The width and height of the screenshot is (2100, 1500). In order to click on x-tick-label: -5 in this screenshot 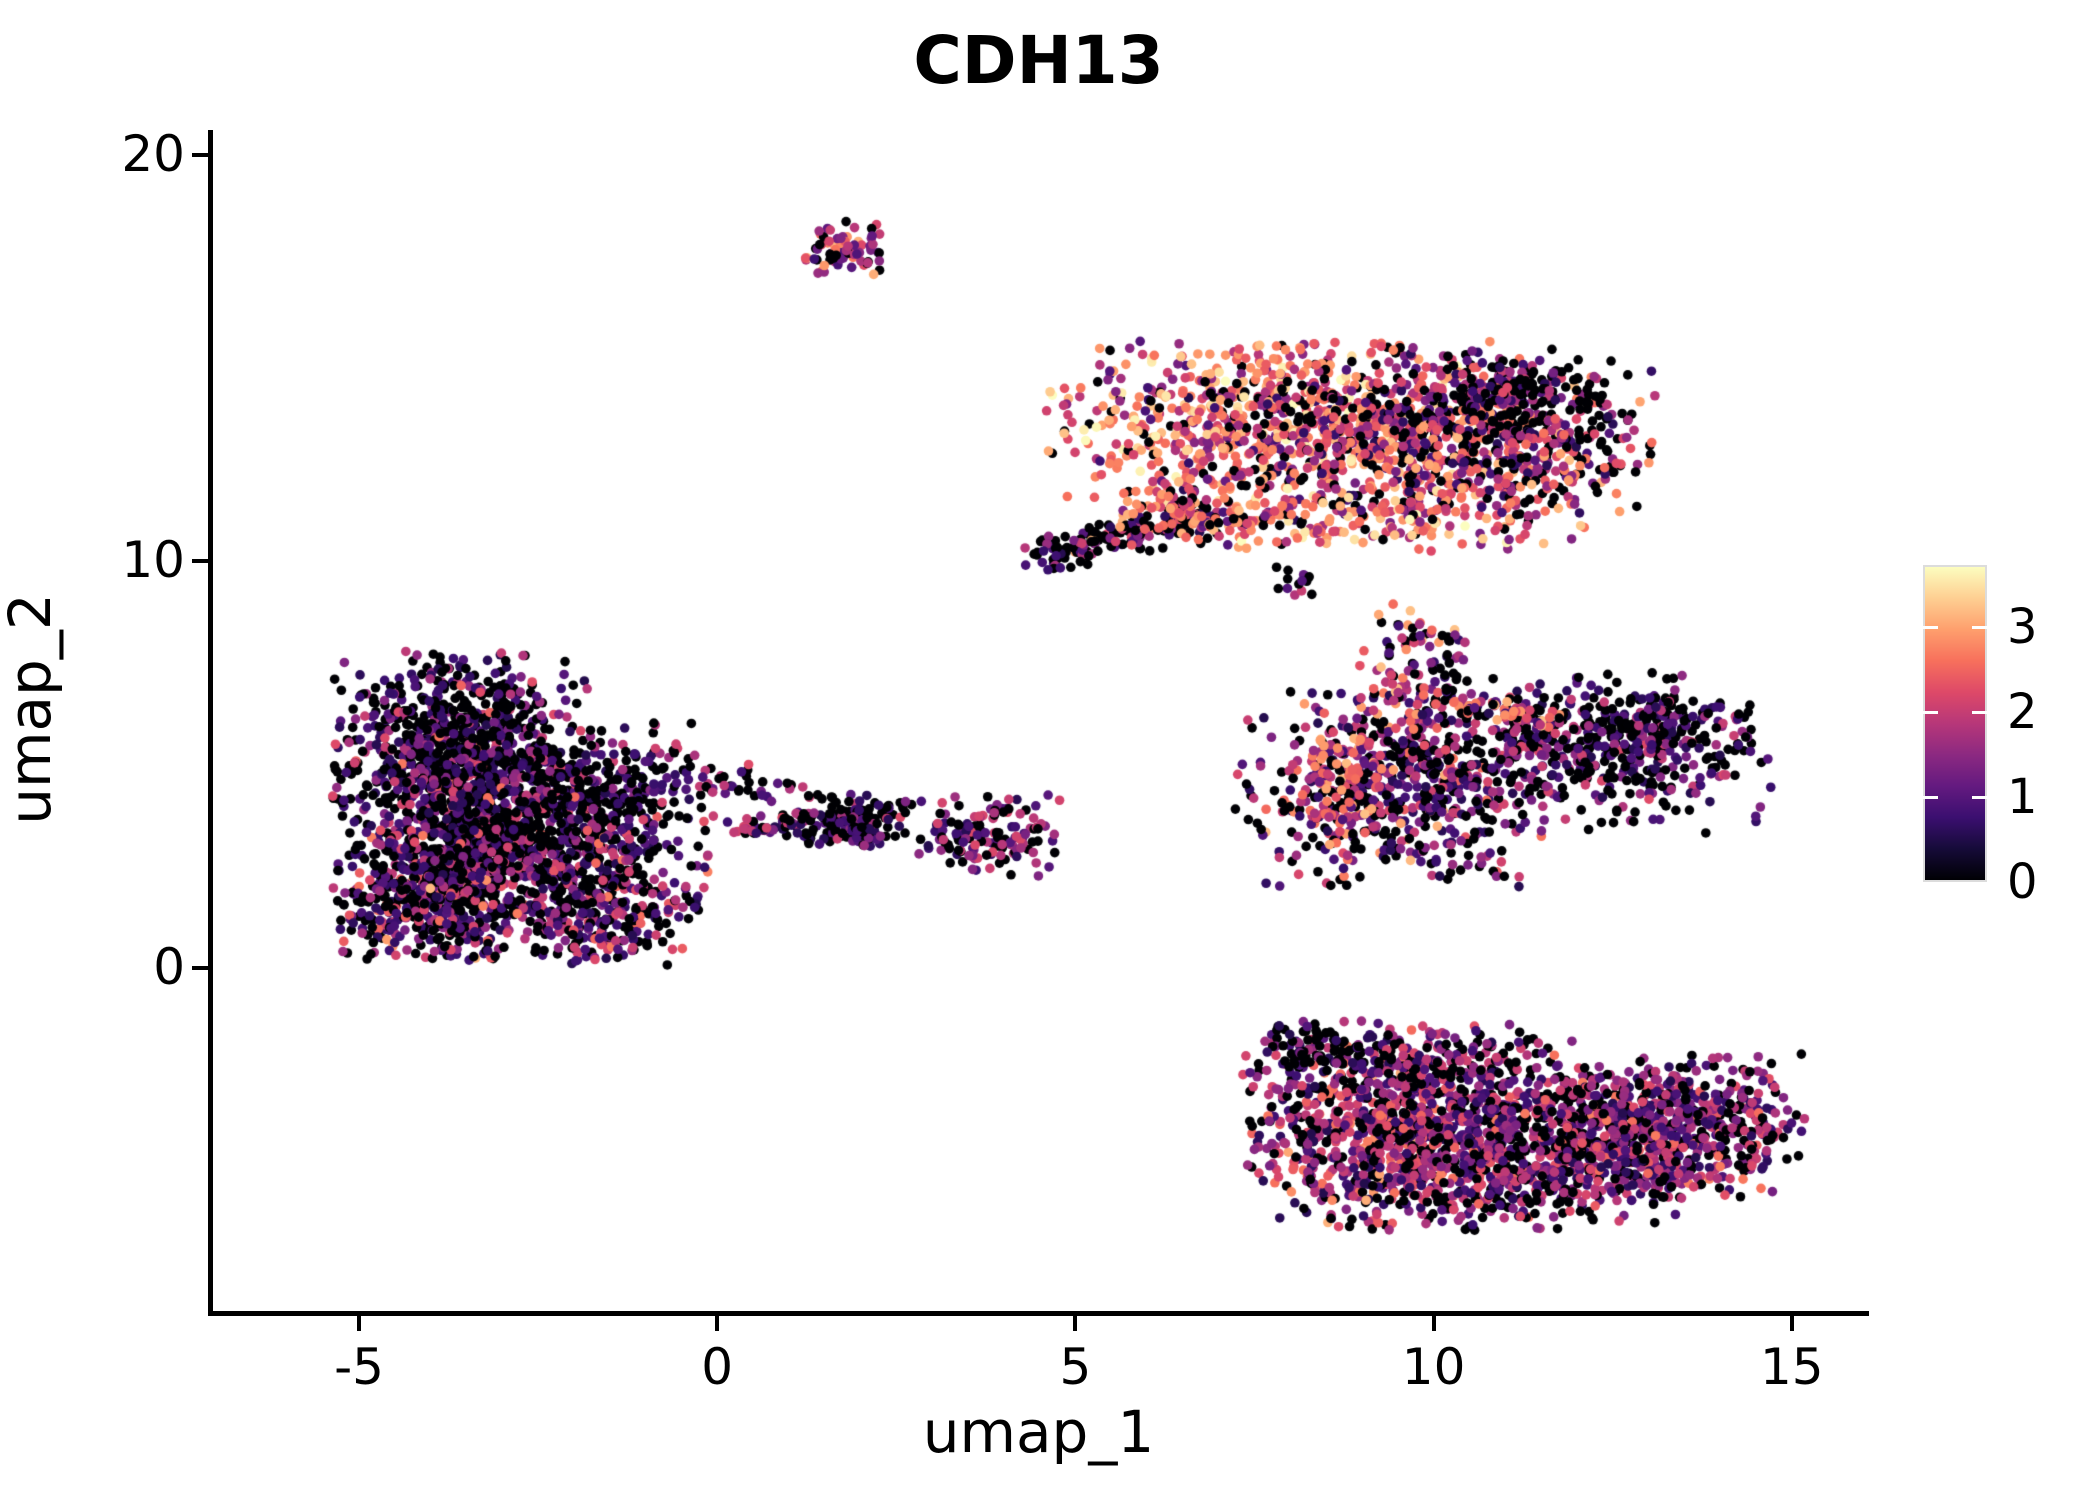, I will do `click(359, 1367)`.